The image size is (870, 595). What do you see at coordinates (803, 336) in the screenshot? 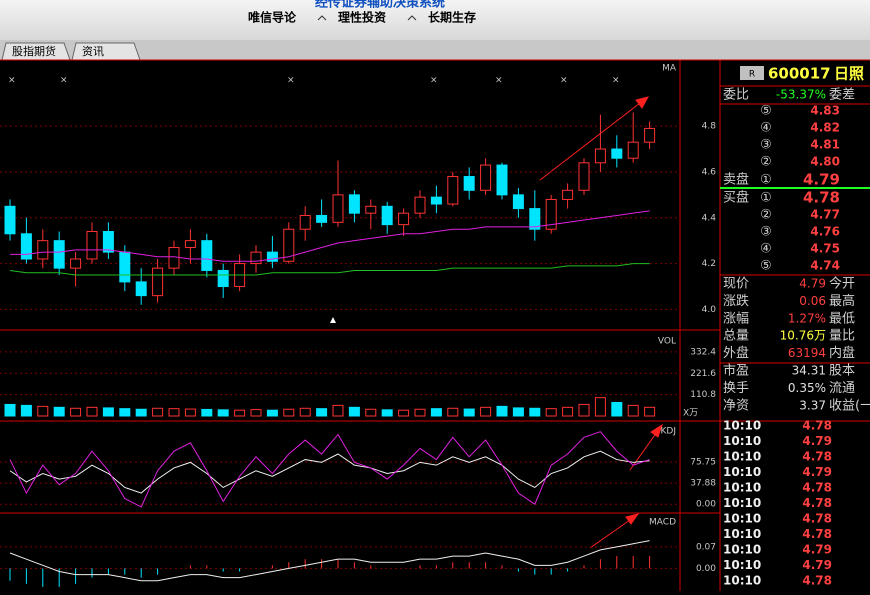
I see `stat-value: 10.76万` at bounding box center [803, 336].